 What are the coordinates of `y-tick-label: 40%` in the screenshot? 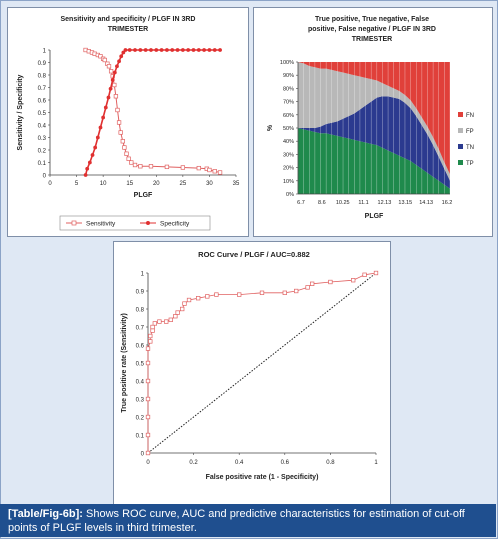 It's located at (288, 142).